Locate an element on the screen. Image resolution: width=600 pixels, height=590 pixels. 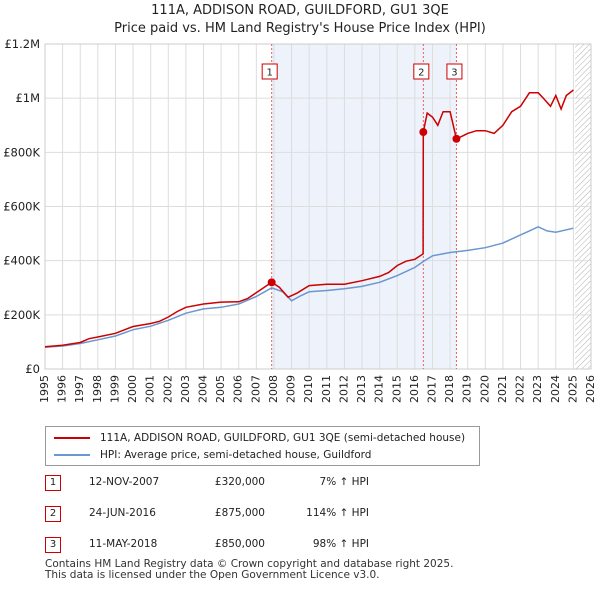
annotation-label: 1 is located at coordinates (269, 73).